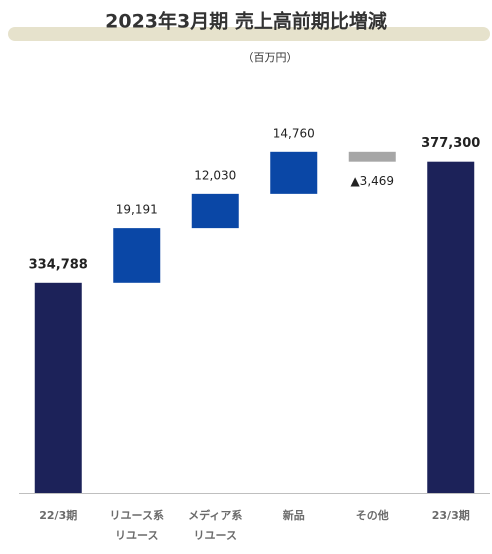 The width and height of the screenshot is (492, 554). I want to click on x-tick-label: 新品, so click(293, 515).